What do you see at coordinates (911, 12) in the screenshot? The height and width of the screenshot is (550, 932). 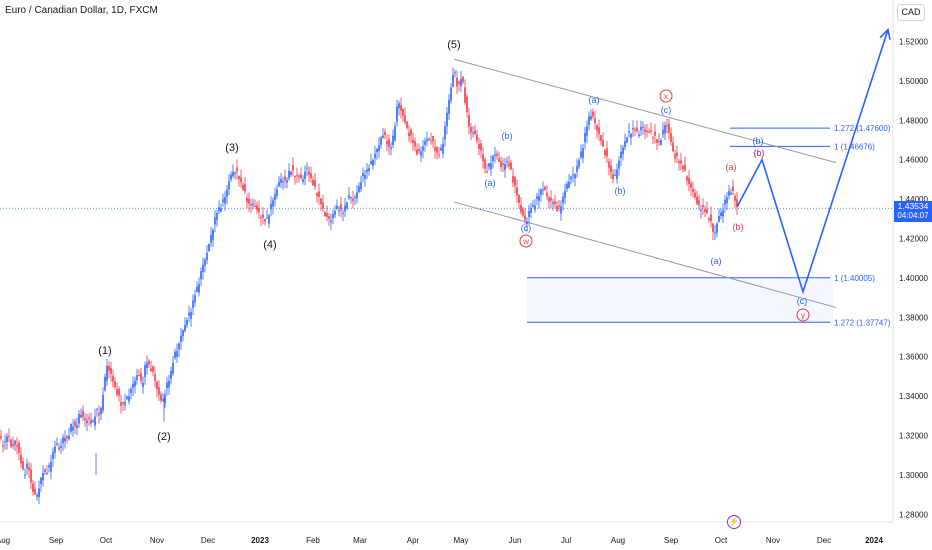 I see `currency-button: CAD` at bounding box center [911, 12].